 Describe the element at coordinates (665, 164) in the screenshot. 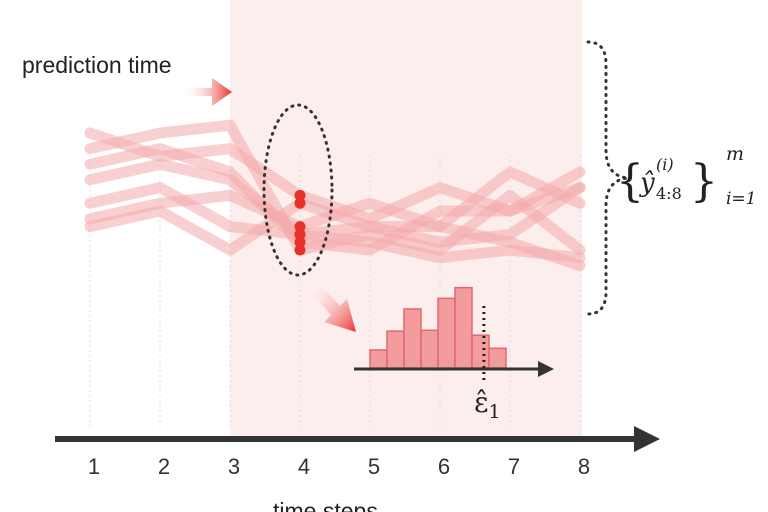

I see `y-superscript: (i)` at that location.